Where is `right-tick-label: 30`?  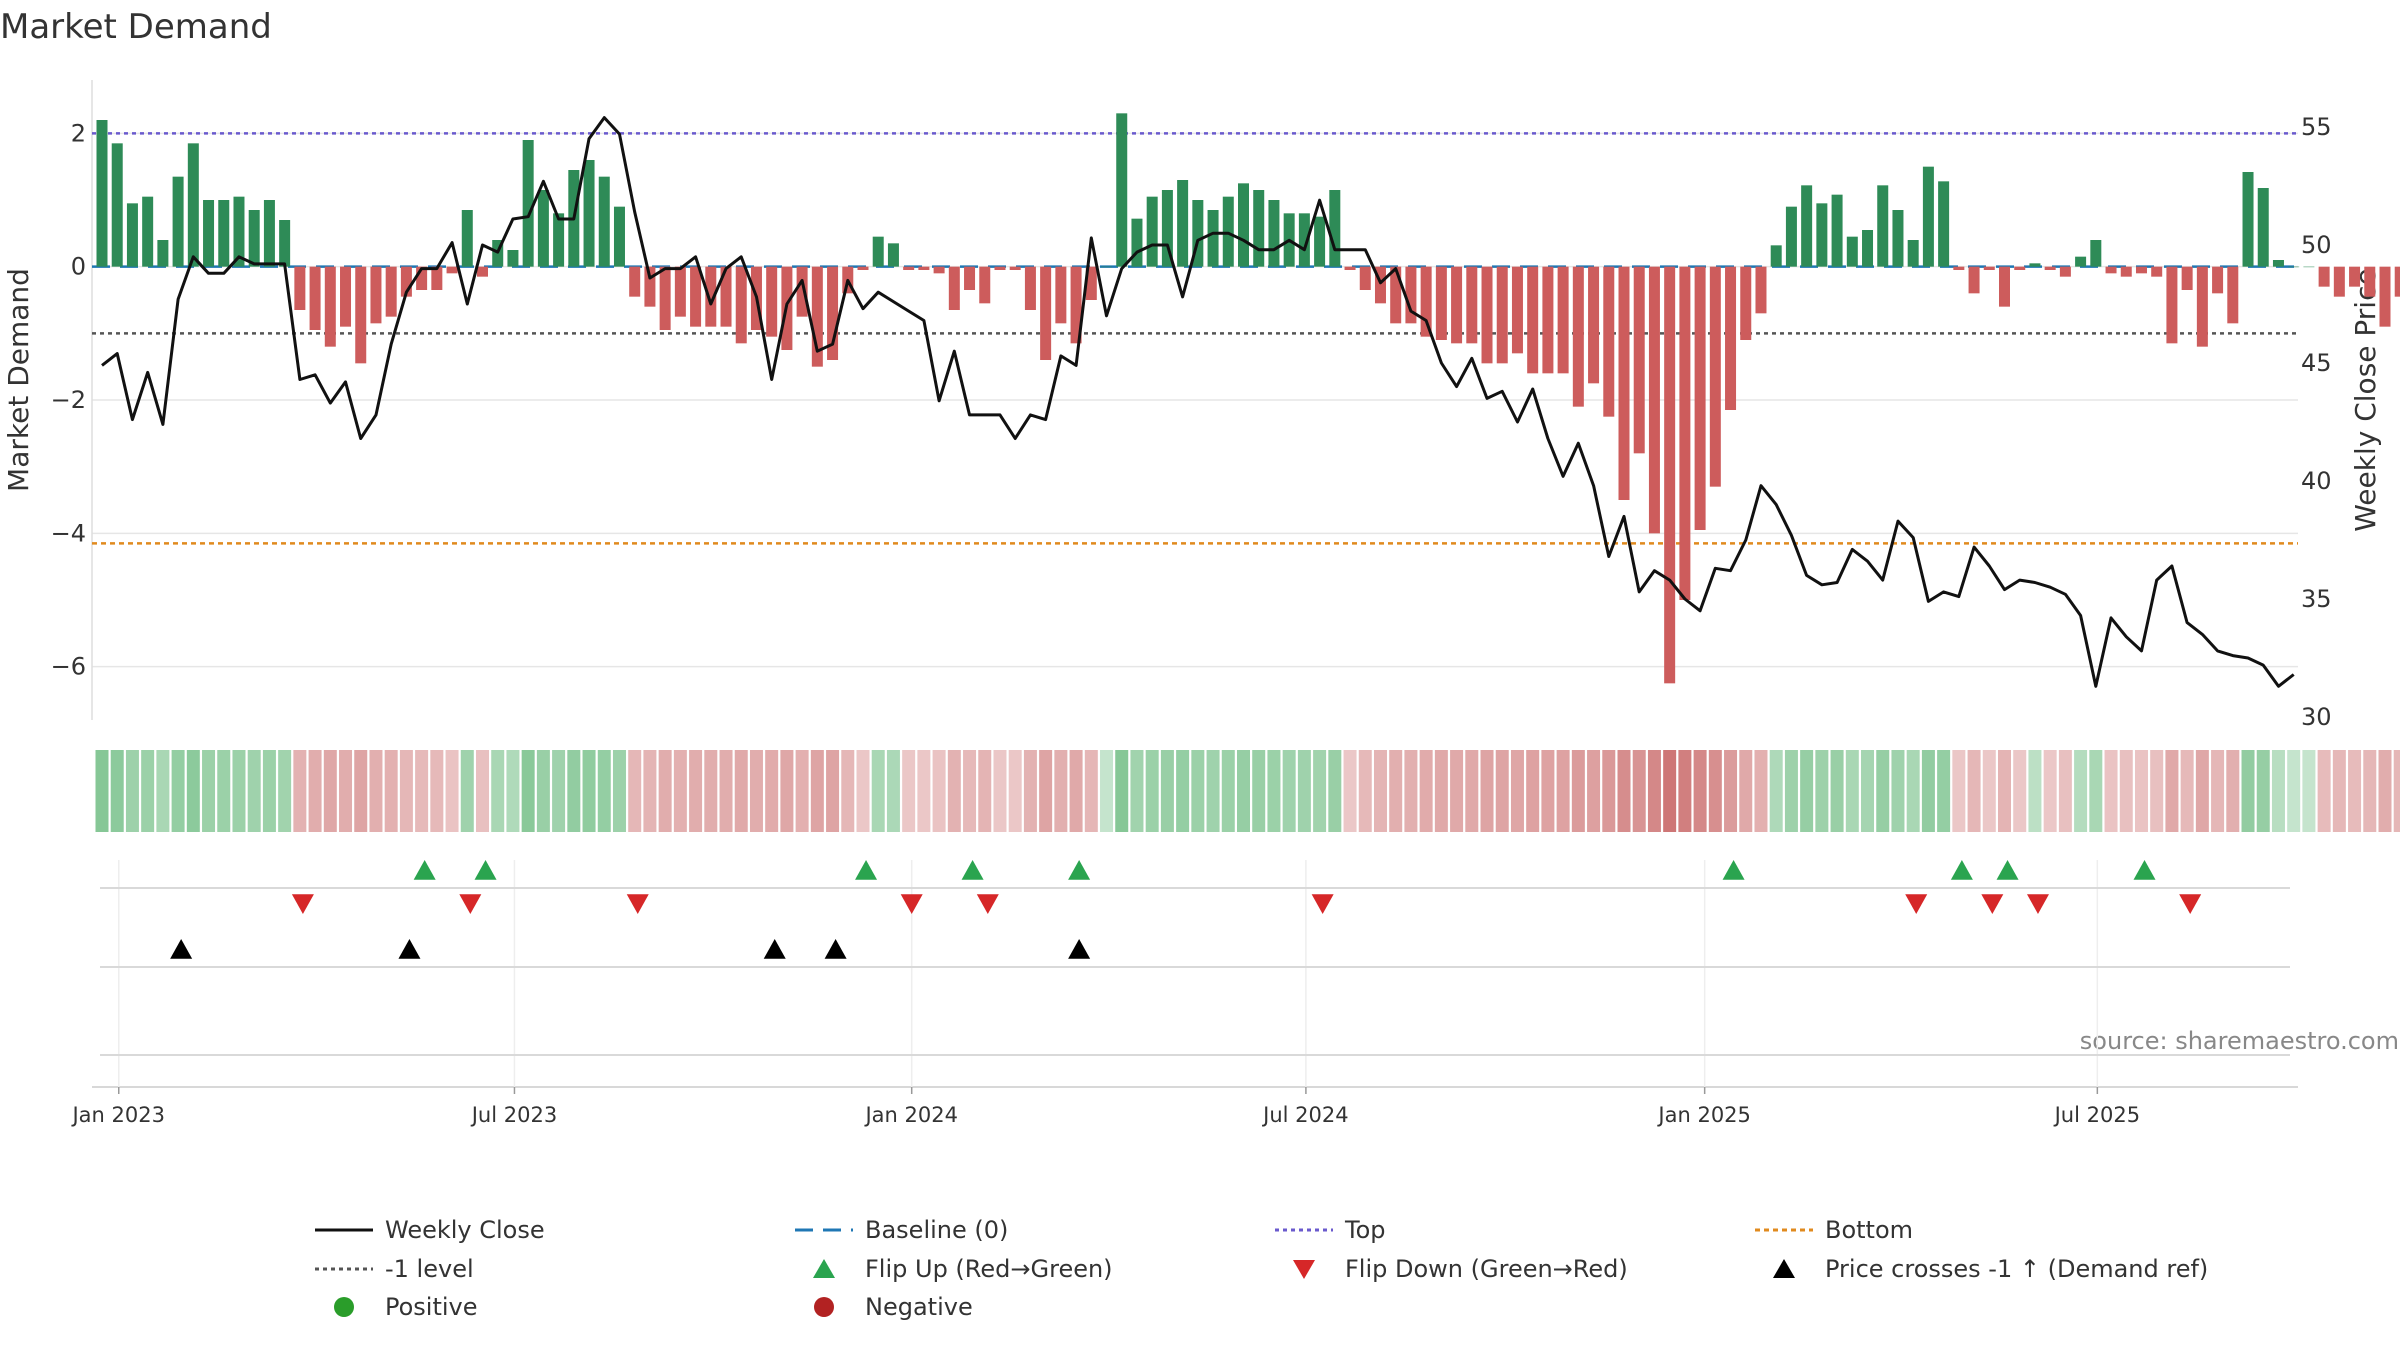 right-tick-label: 30 is located at coordinates (2316, 717).